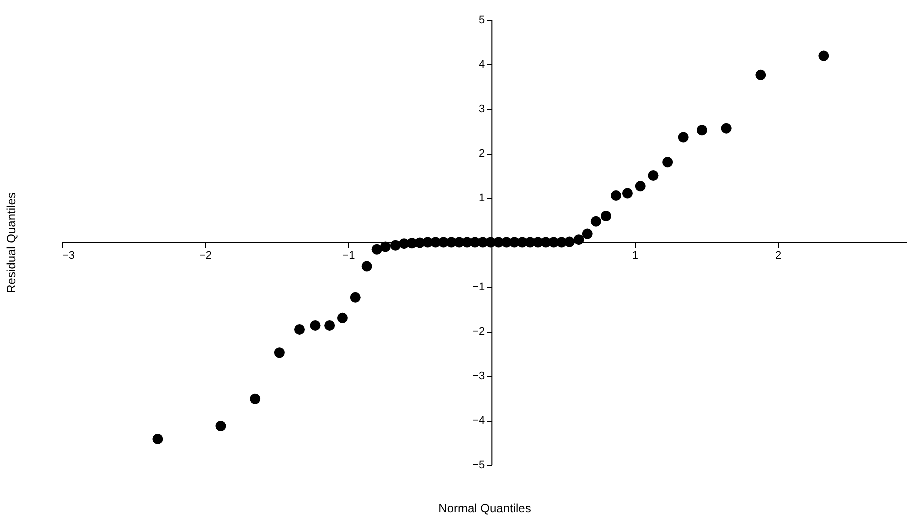 Image resolution: width=914 pixels, height=524 pixels. Describe the element at coordinates (482, 154) in the screenshot. I see `y-tick-label: 2` at that location.